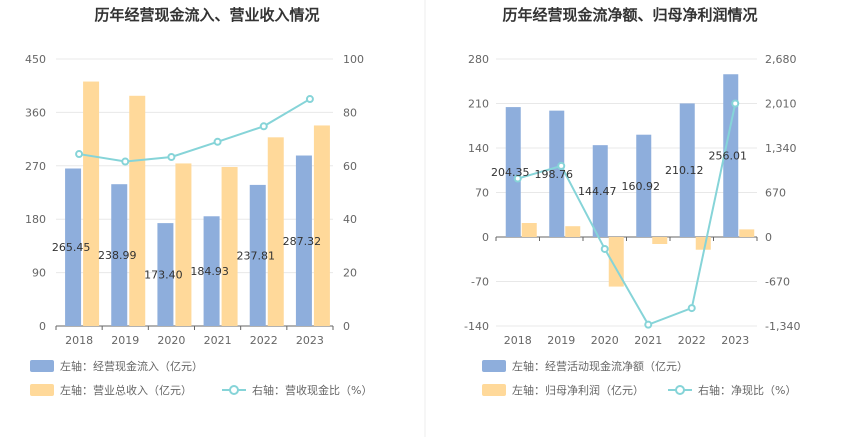 The height and width of the screenshot is (441, 850). What do you see at coordinates (478, 104) in the screenshot?
I see `left-tick-label: 210` at bounding box center [478, 104].